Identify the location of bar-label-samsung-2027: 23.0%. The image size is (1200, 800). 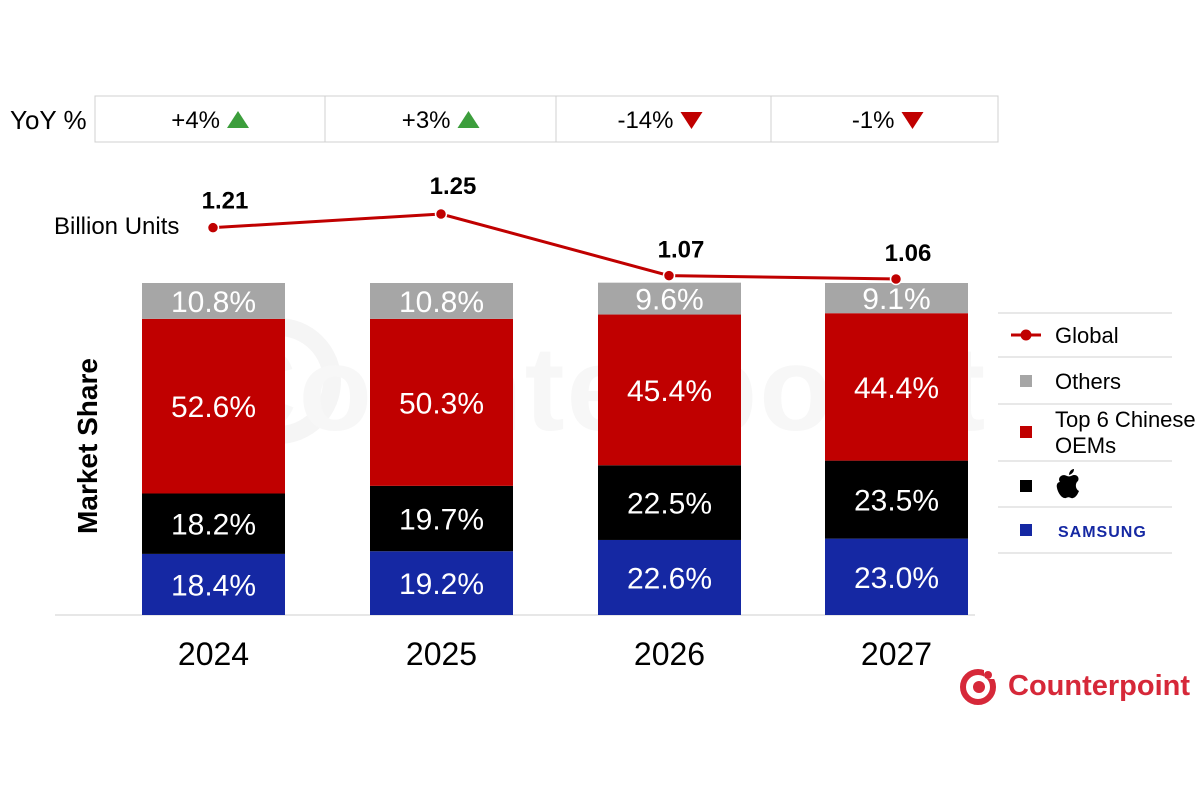
(896, 578).